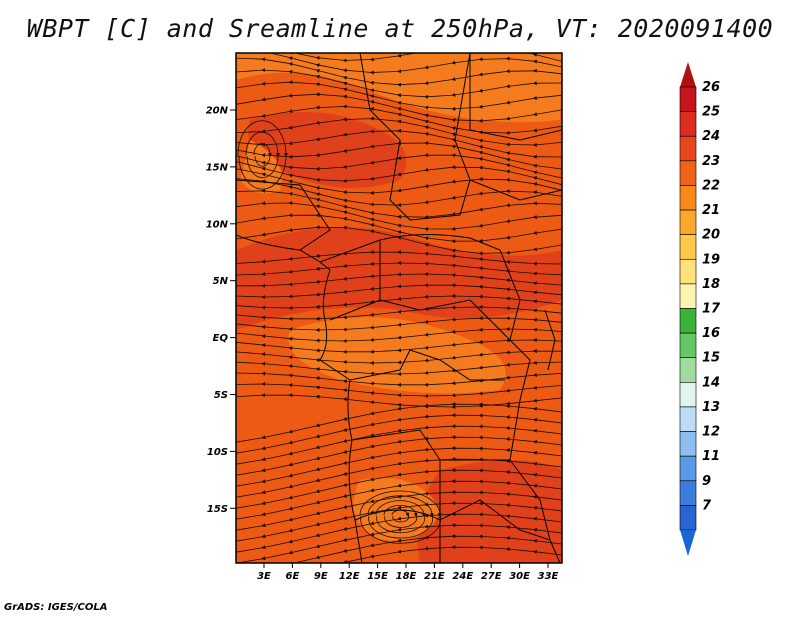  I want to click on lon-label: 12E, so click(349, 576).